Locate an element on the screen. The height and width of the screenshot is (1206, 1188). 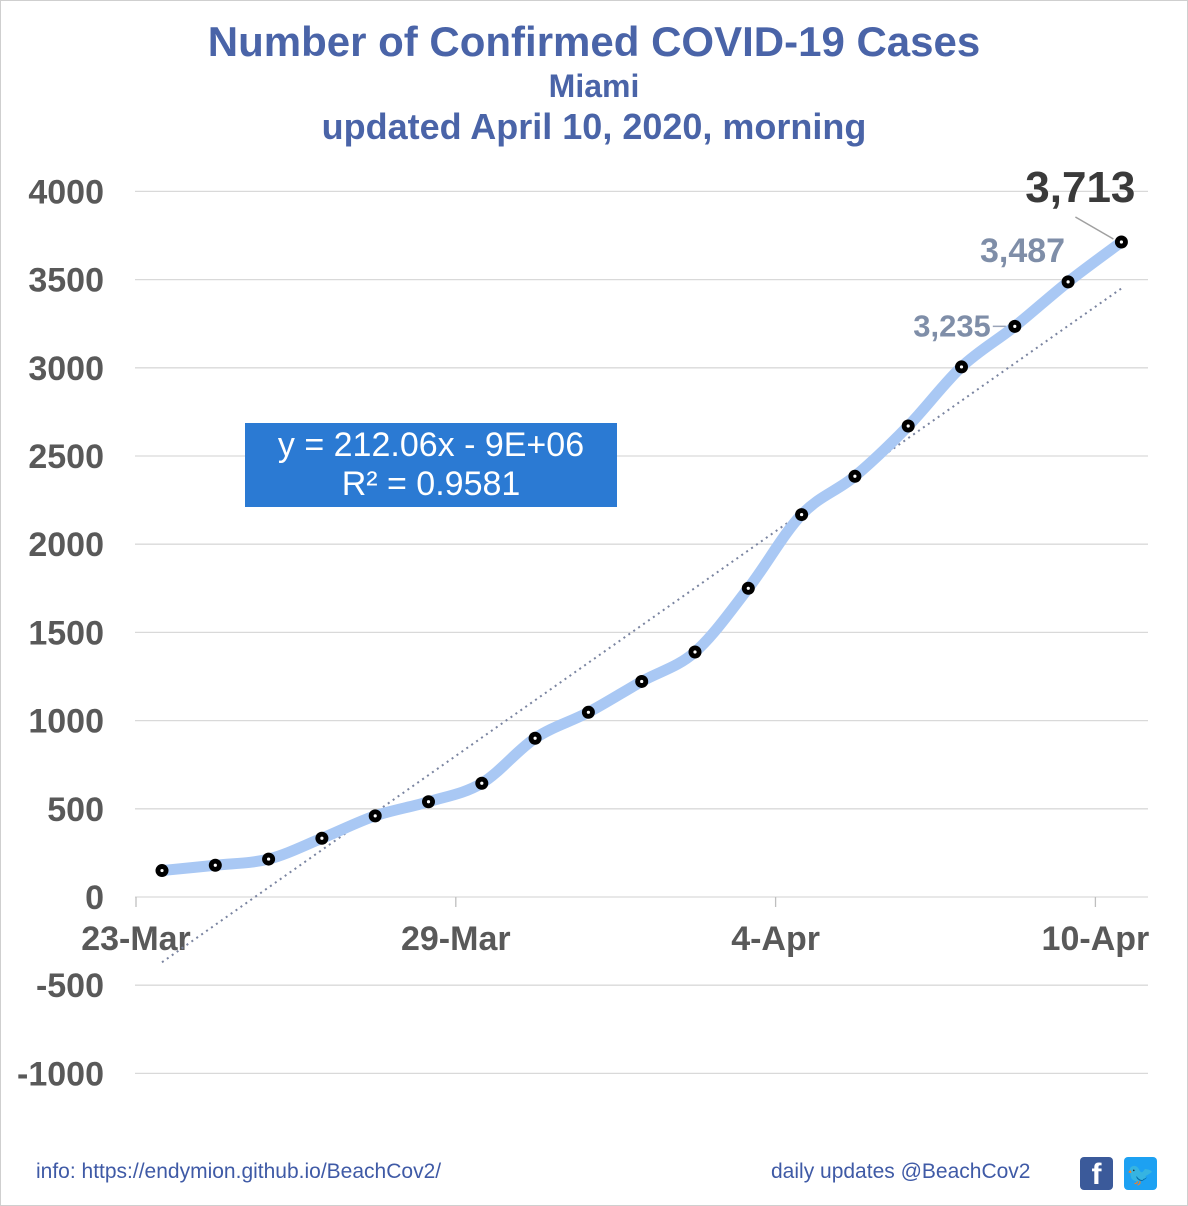
y-tick-label: -500 is located at coordinates (70, 986).